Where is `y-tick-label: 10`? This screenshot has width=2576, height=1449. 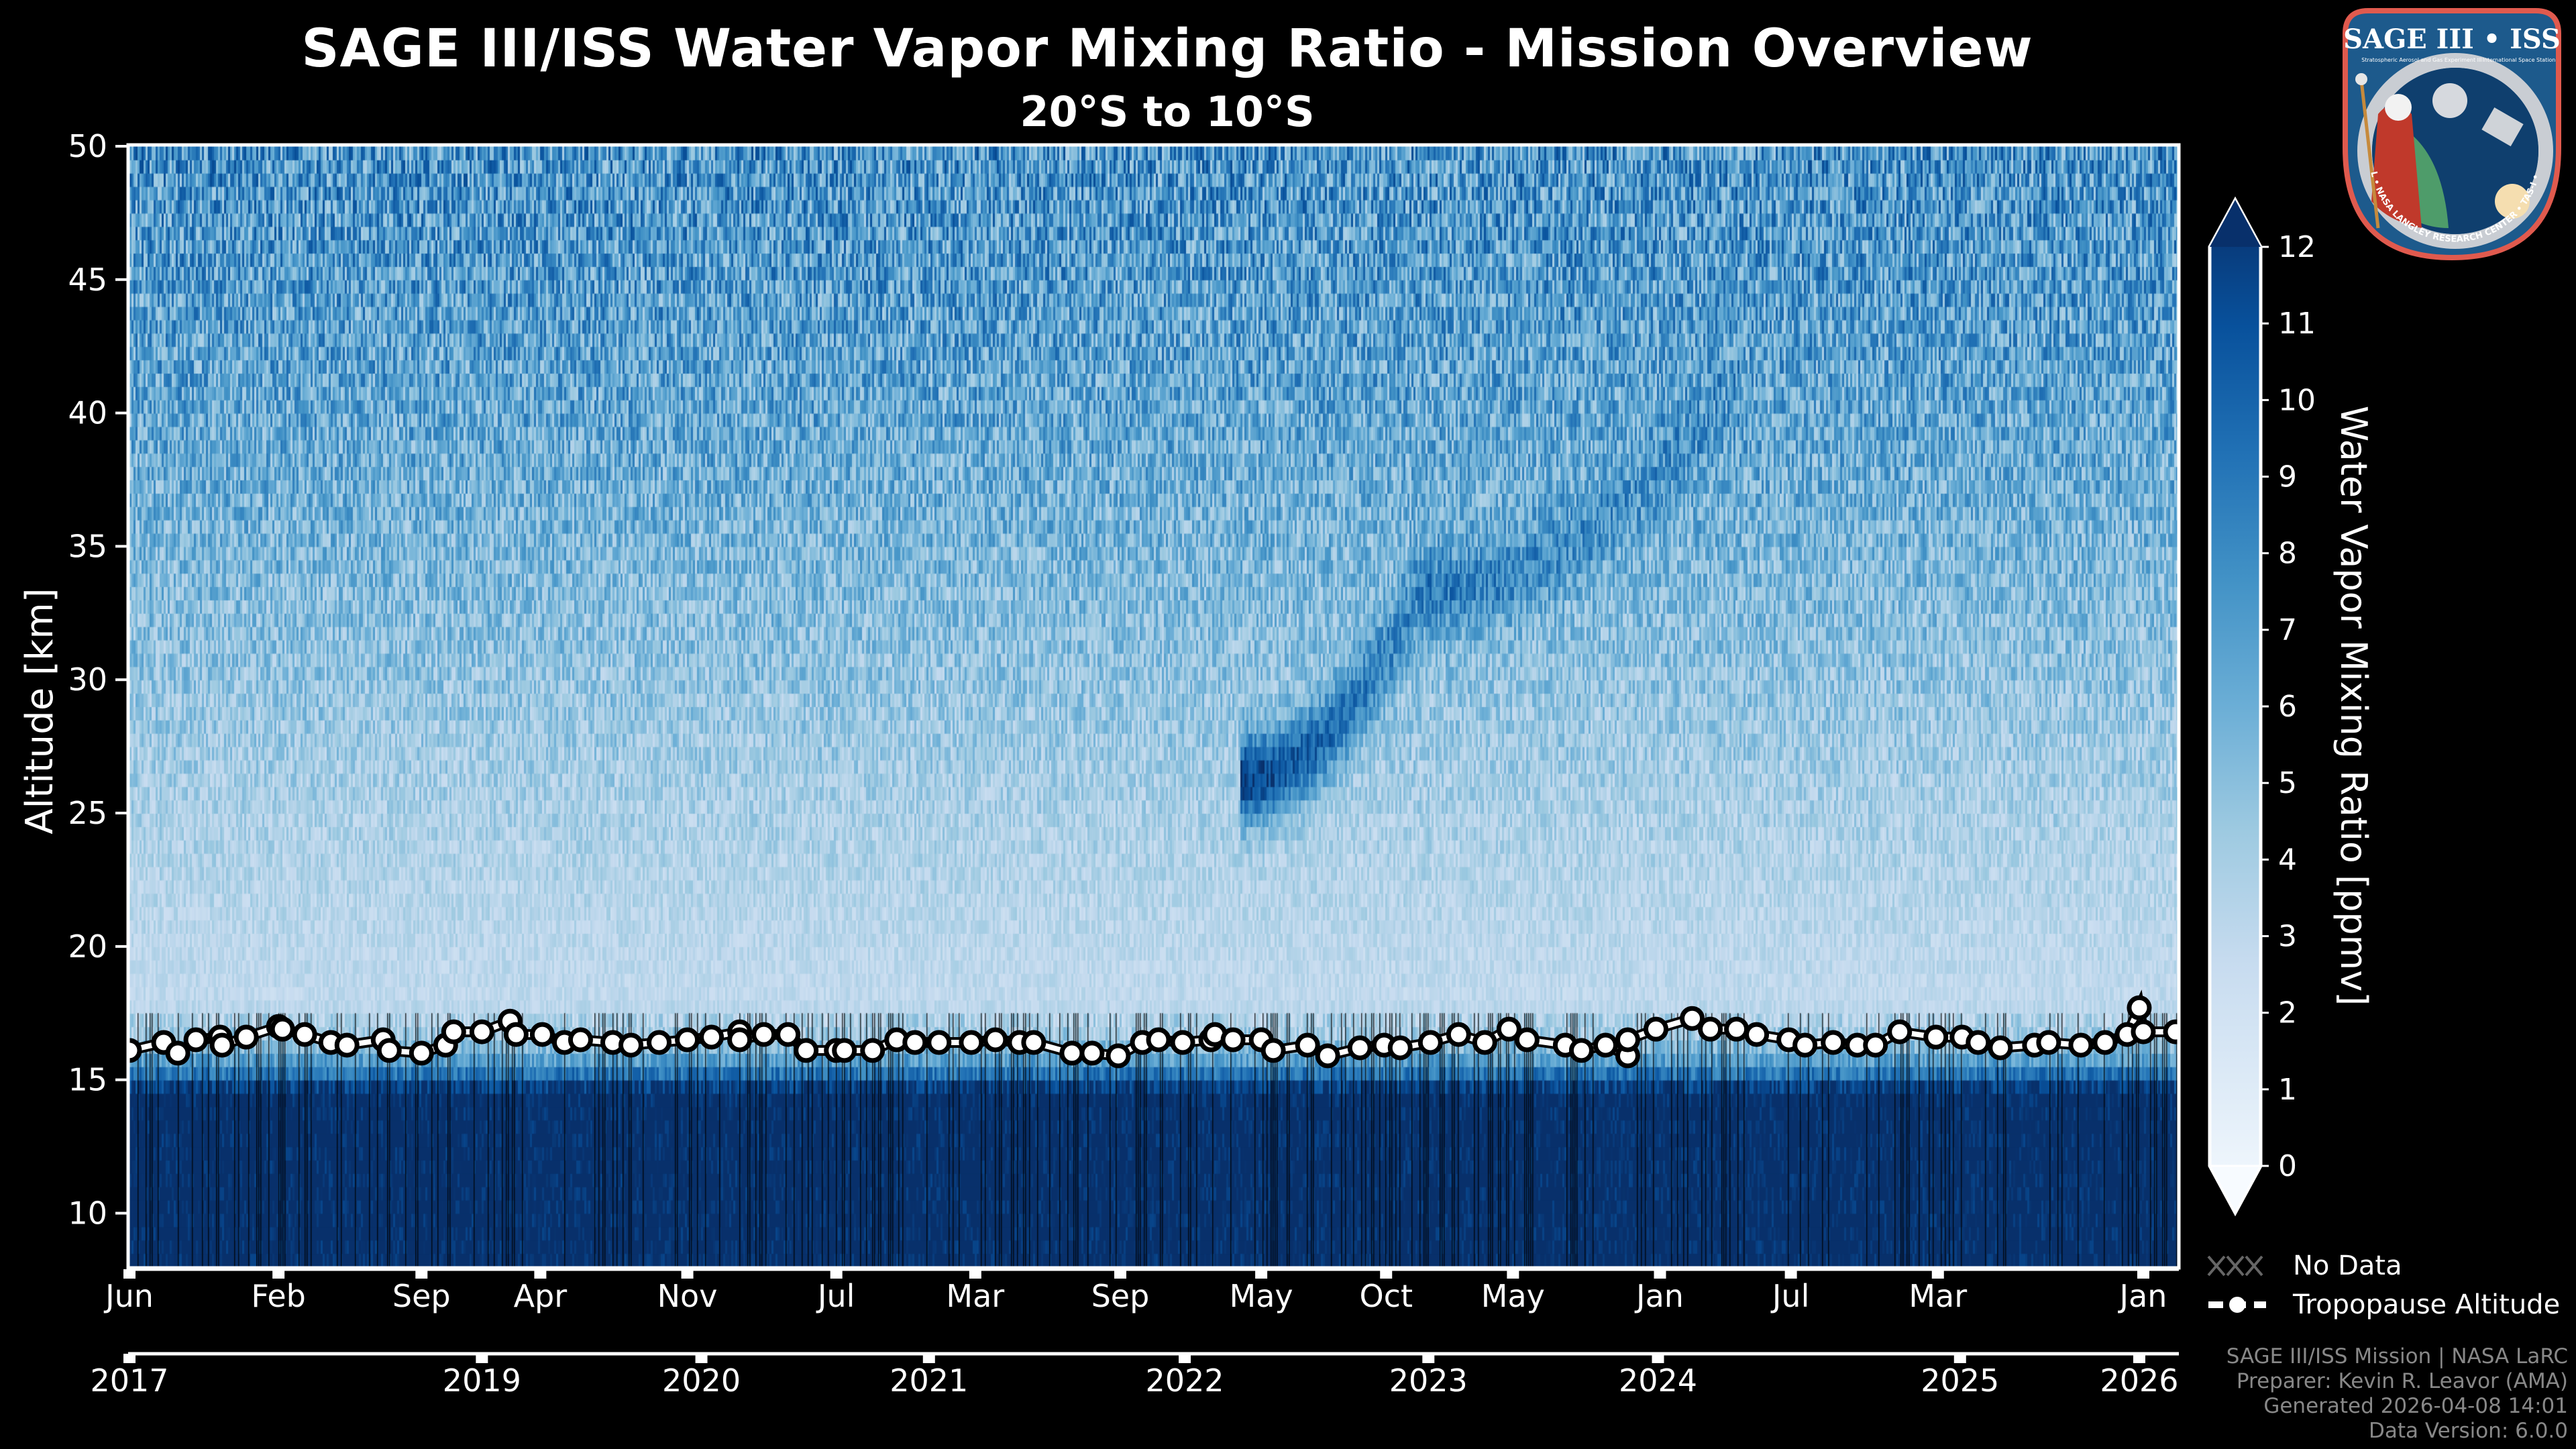 y-tick-label: 10 is located at coordinates (87, 1213).